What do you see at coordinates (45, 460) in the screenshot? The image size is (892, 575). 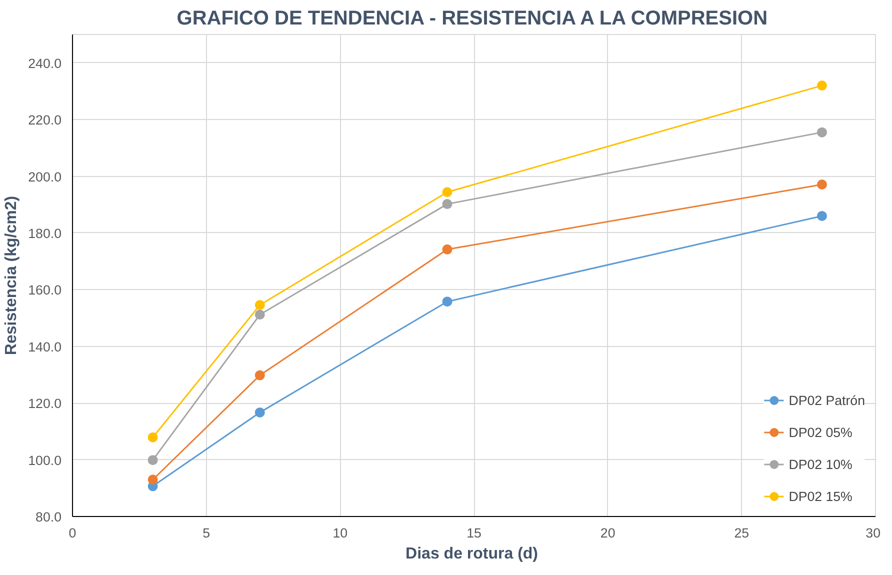 I see `y-tick-label: 100.0` at bounding box center [45, 460].